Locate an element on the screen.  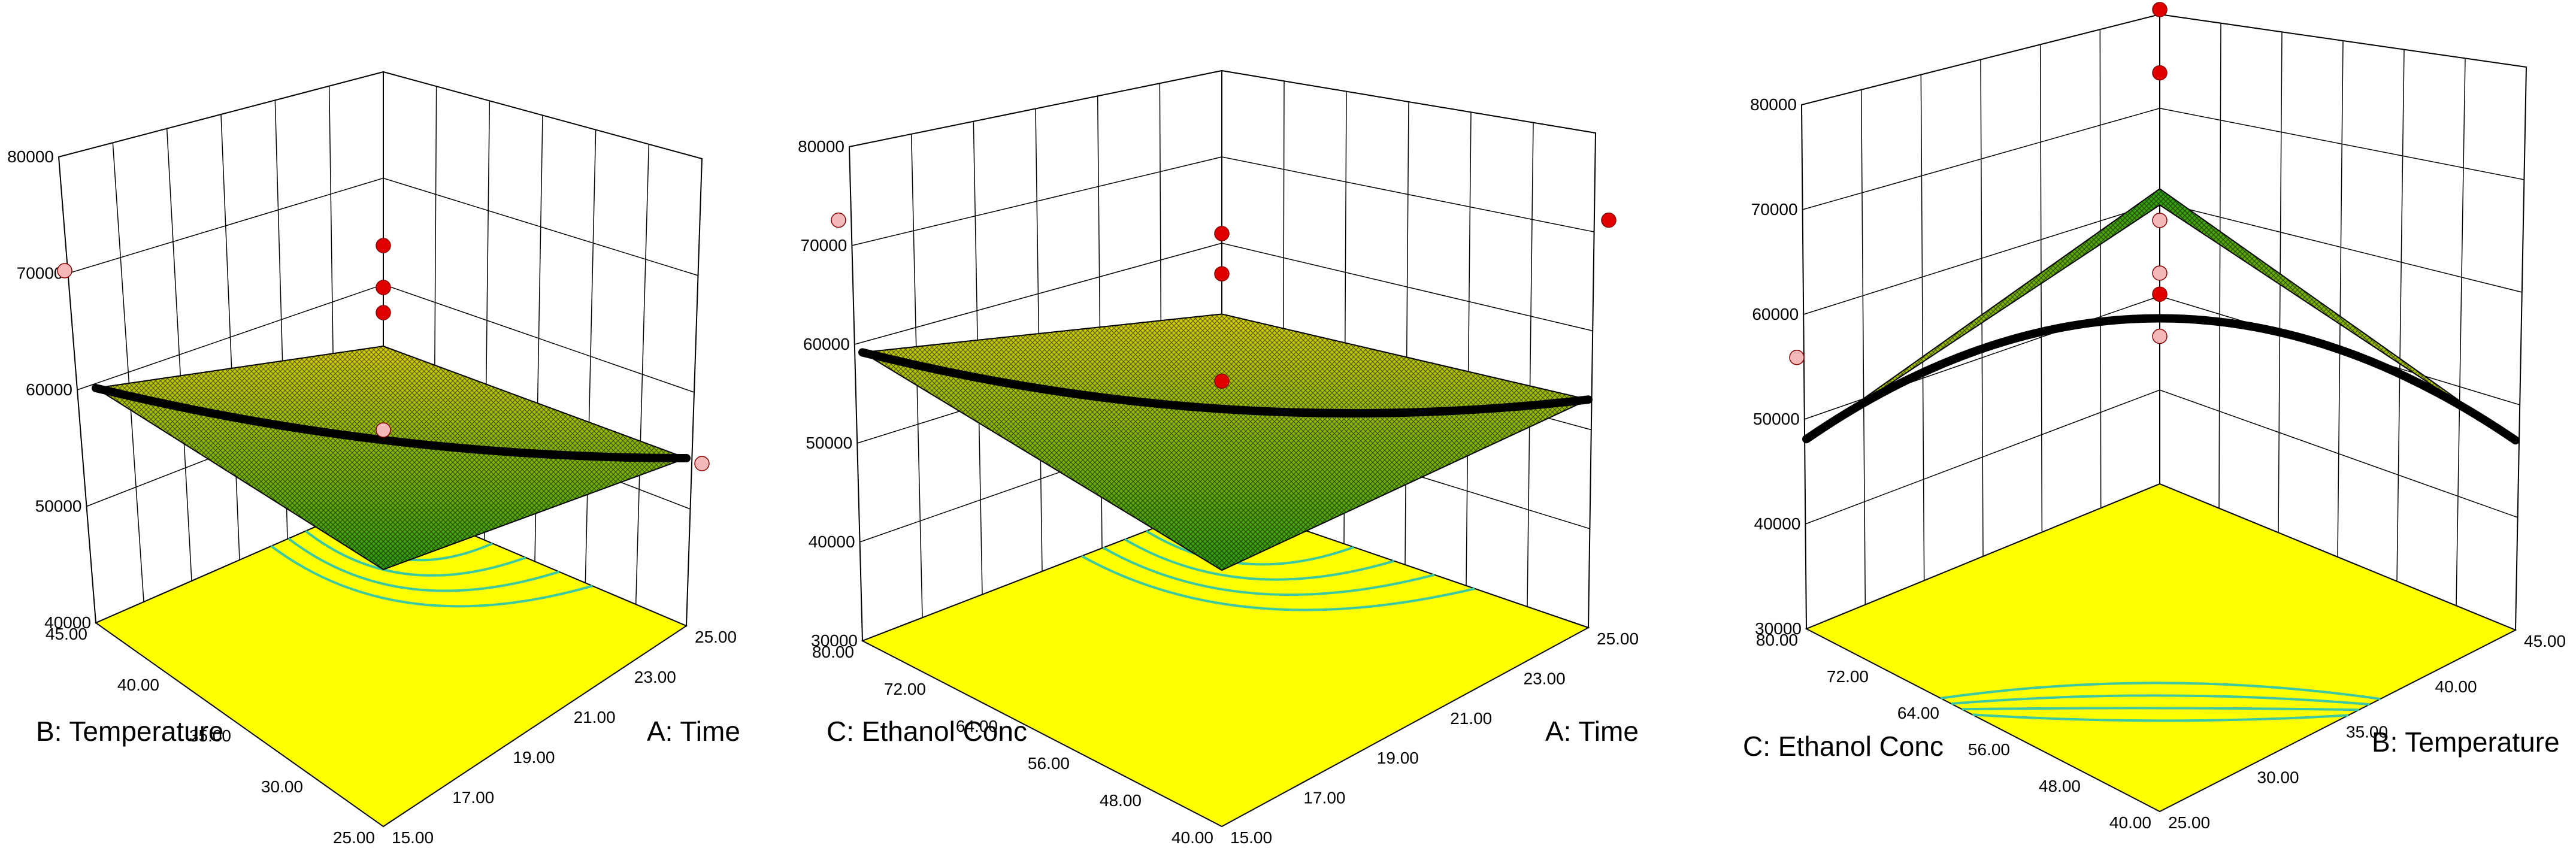
y-tick-label: 25.00 is located at coordinates (354, 837).